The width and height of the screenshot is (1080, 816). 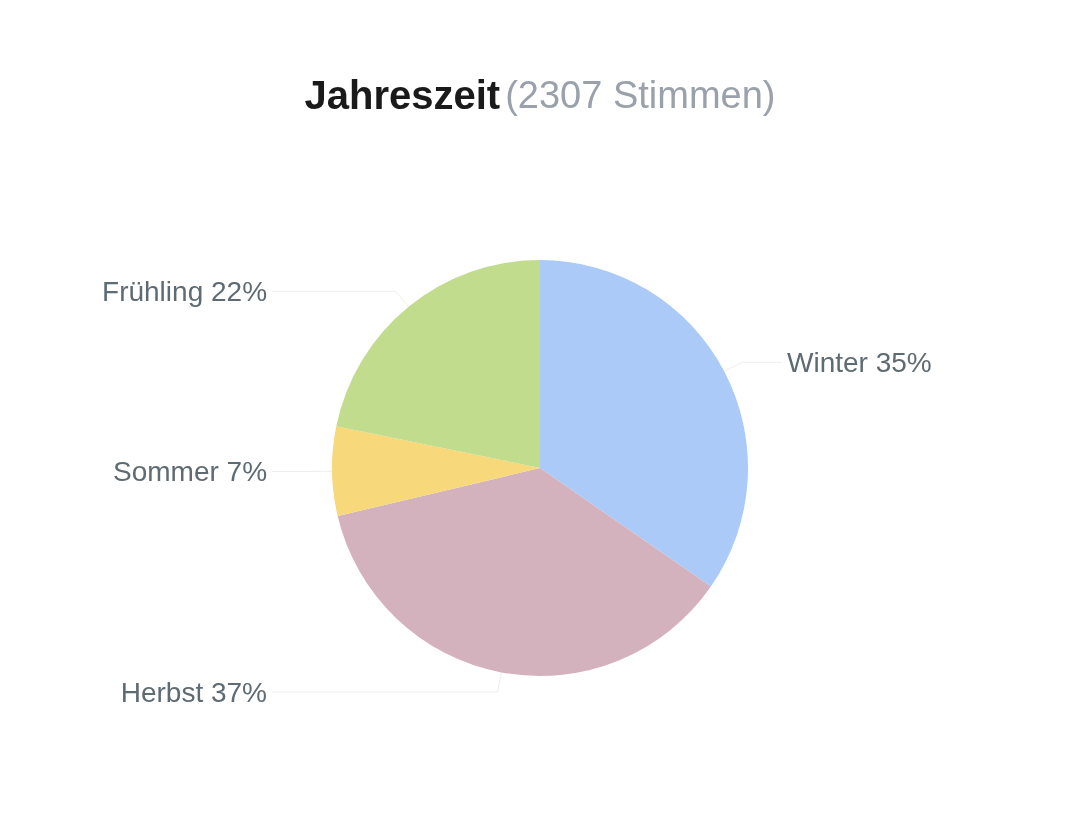 What do you see at coordinates (859, 362) in the screenshot?
I see `slice-label: Winter 35%` at bounding box center [859, 362].